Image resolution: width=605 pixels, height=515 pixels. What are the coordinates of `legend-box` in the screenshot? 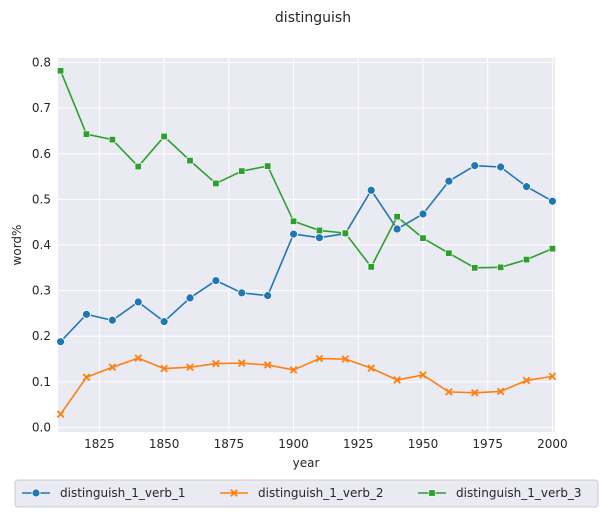 It's located at (306, 493).